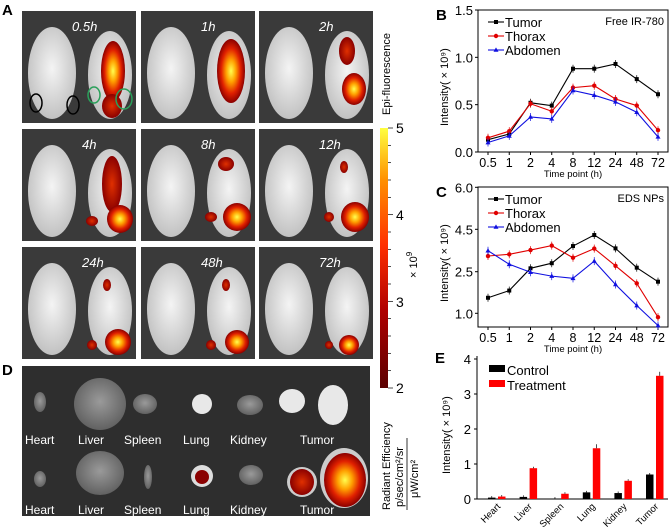 The width and height of the screenshot is (672, 532). I want to click on colorbar-unit-line1: Radiant Efficiency, so click(387, 466).